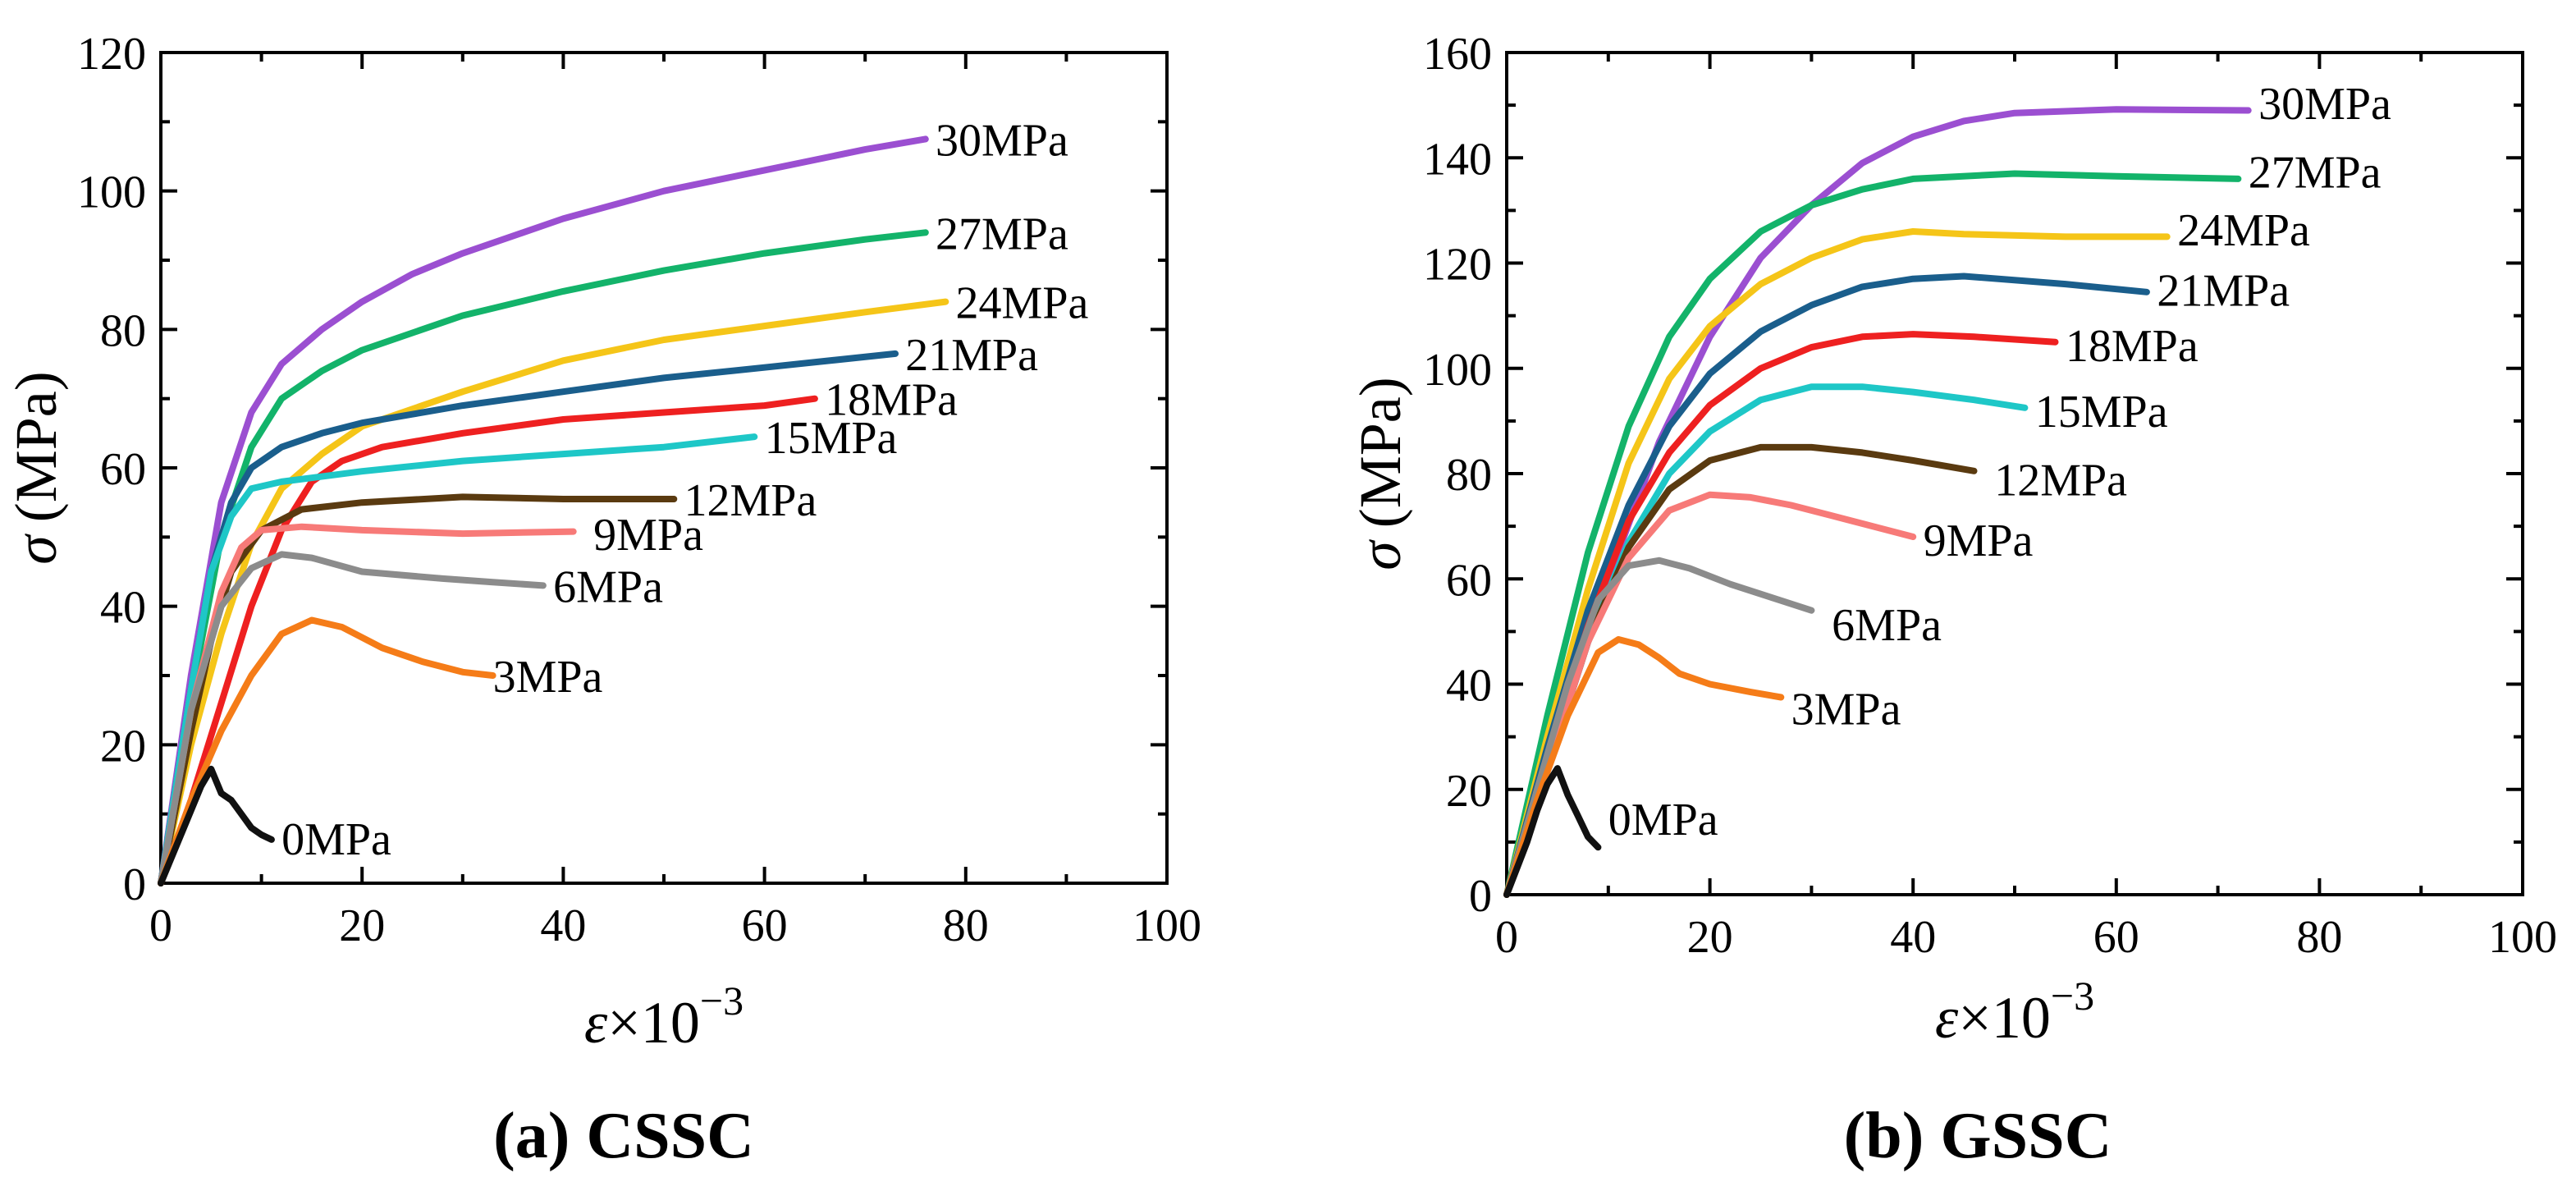 The image size is (2576, 1191). What do you see at coordinates (1457, 160) in the screenshot?
I see `y-tick-label: 140` at bounding box center [1457, 160].